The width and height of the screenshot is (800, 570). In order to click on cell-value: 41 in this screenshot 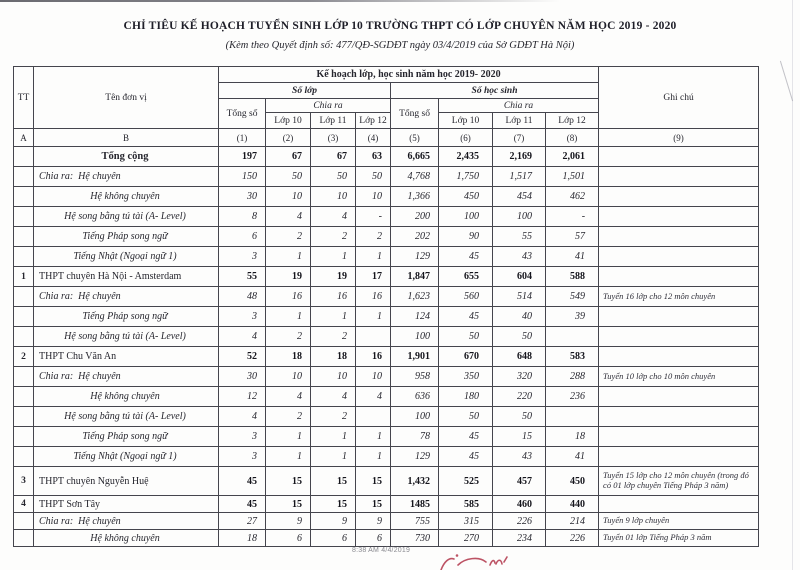, I will do `click(572, 456)`.